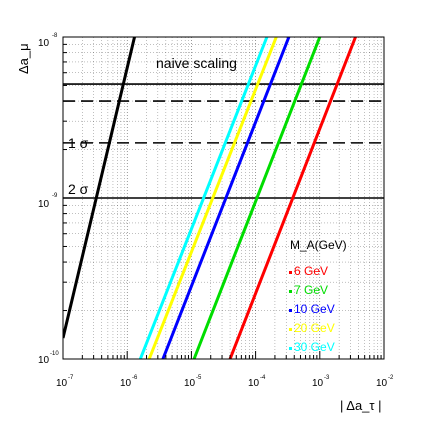 The image size is (427, 427). What do you see at coordinates (318, 245) in the screenshot?
I see `legend-title: M_A(GeV)` at bounding box center [318, 245].